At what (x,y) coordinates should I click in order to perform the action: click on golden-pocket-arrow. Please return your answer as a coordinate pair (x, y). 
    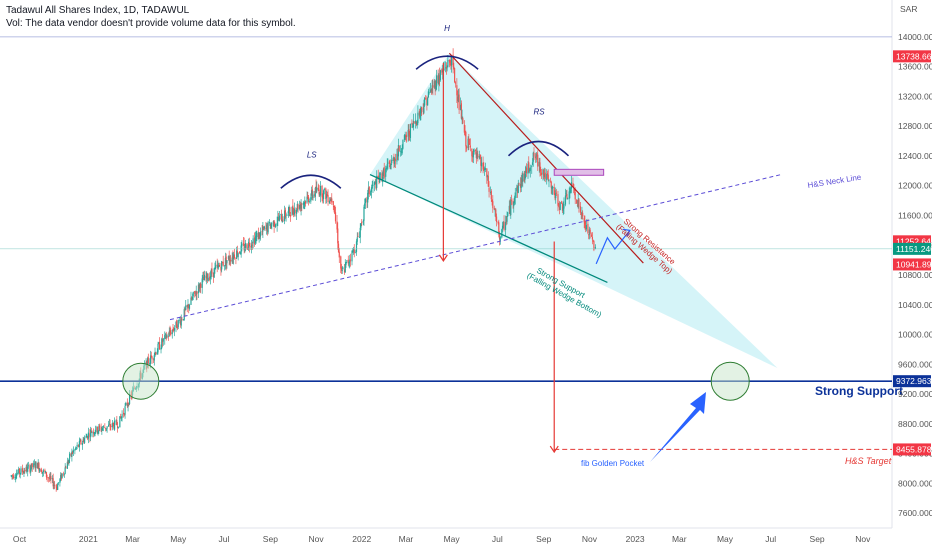
    Looking at the image, I should click on (678, 427).